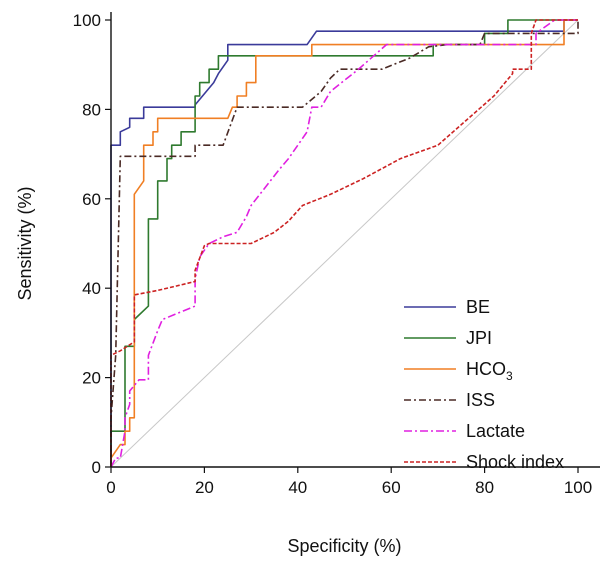 Image resolution: width=606 pixels, height=581 pixels. I want to click on x-tick-label: 0, so click(110, 487).